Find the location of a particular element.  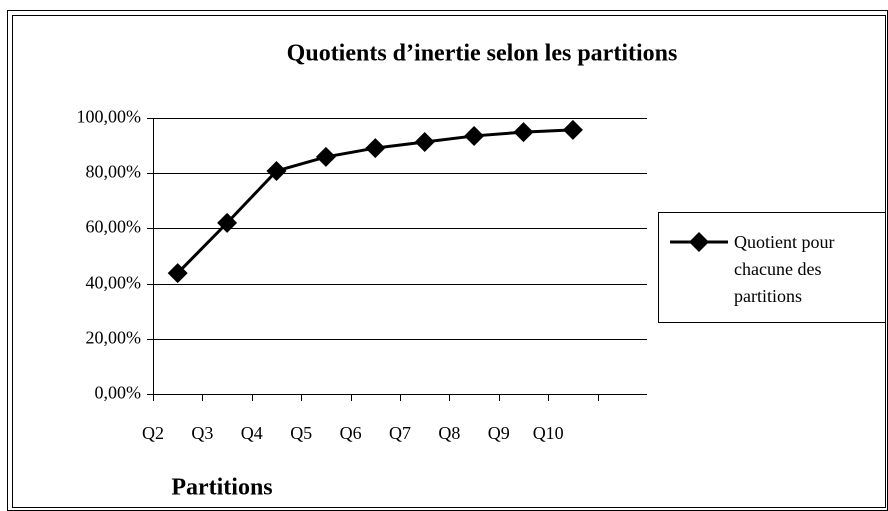

x-axis-label: Partitions is located at coordinates (221, 488).